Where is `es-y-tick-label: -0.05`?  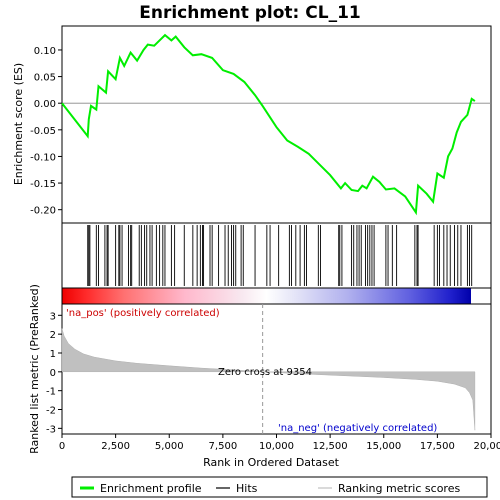 es-y-tick-label: -0.05 is located at coordinates (43, 131).